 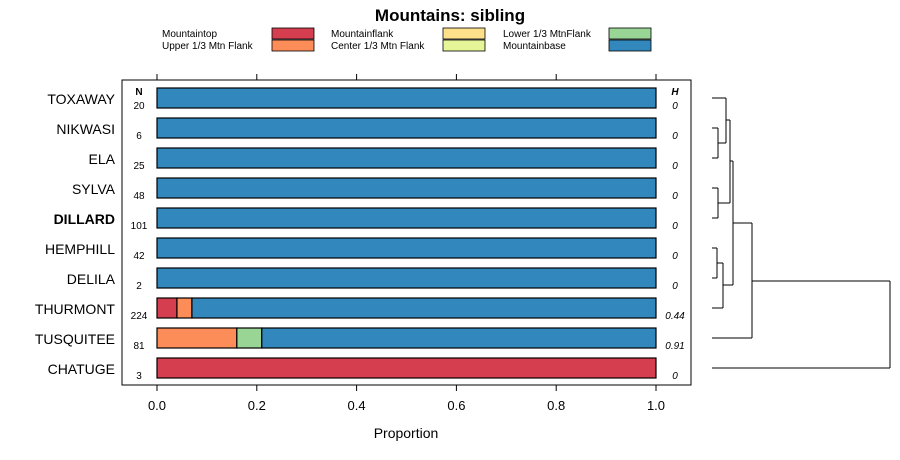 What do you see at coordinates (139, 286) in the screenshot?
I see `n-value: 2` at bounding box center [139, 286].